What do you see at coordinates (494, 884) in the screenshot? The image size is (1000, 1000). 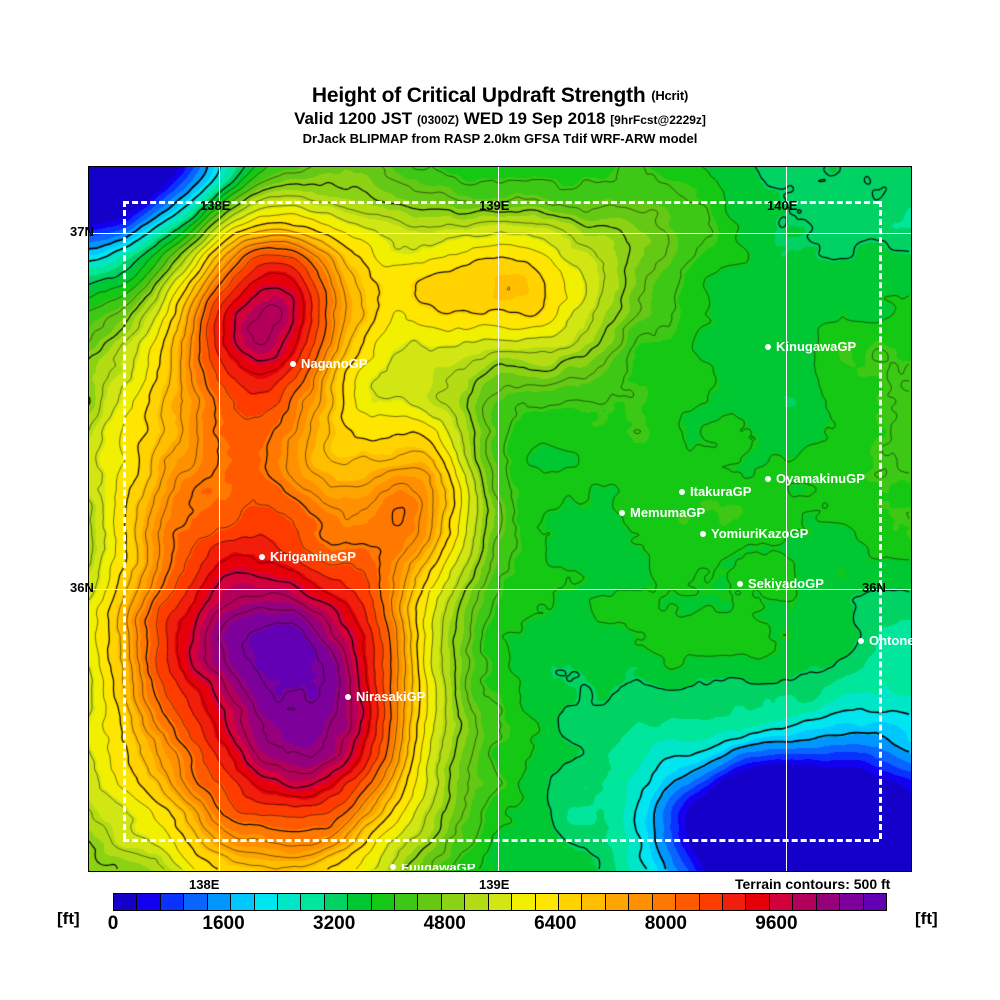 I see `longitude-label-bottom: 139E` at bounding box center [494, 884].